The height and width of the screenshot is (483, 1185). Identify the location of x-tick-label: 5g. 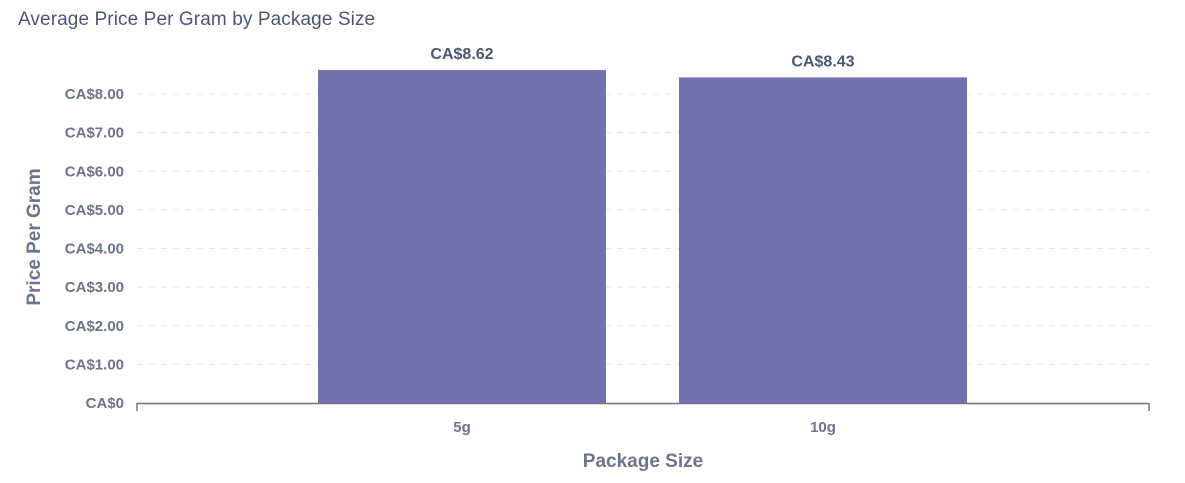
(462, 427).